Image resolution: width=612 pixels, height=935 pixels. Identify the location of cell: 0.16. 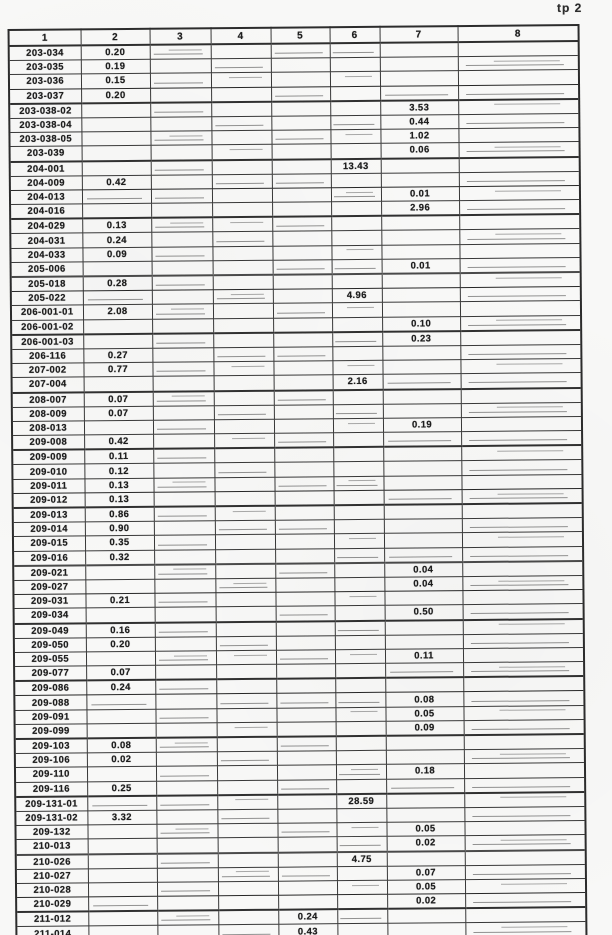
(120, 630).